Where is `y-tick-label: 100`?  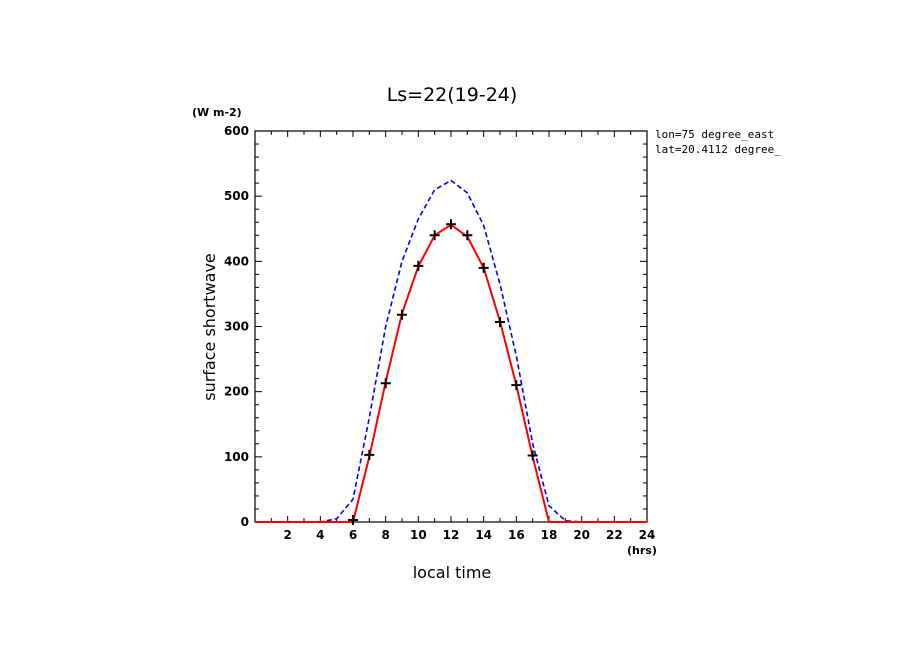 y-tick-label: 100 is located at coordinates (236, 457).